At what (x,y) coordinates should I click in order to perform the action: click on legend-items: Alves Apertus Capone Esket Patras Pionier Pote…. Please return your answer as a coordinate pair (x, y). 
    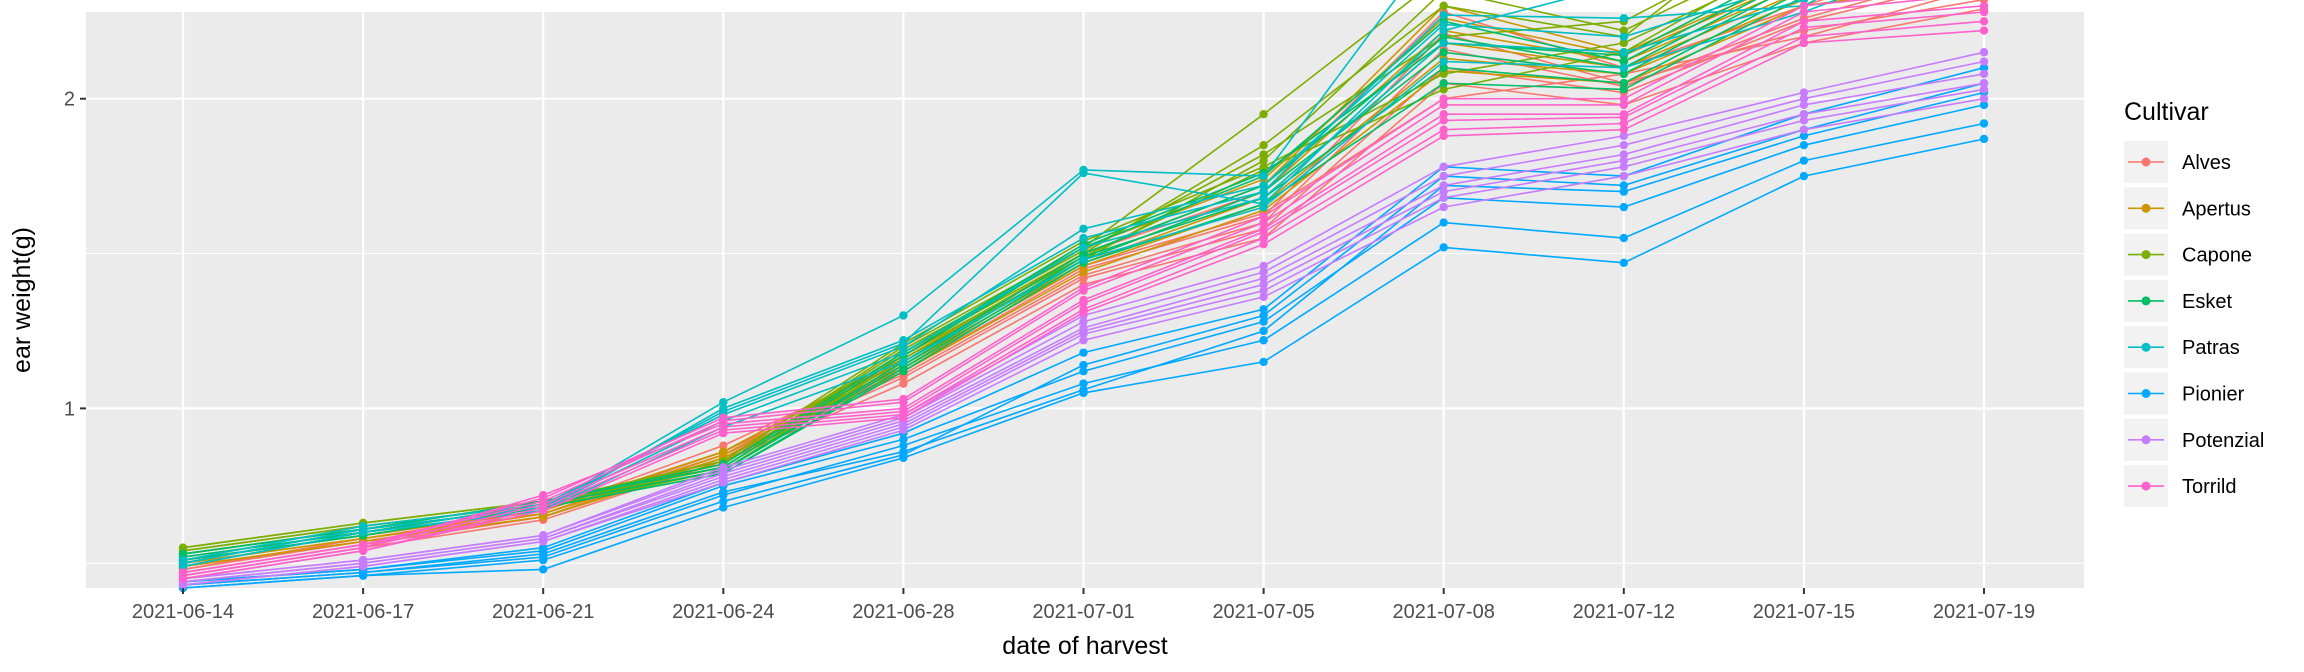
    Looking at the image, I should click on (2194, 324).